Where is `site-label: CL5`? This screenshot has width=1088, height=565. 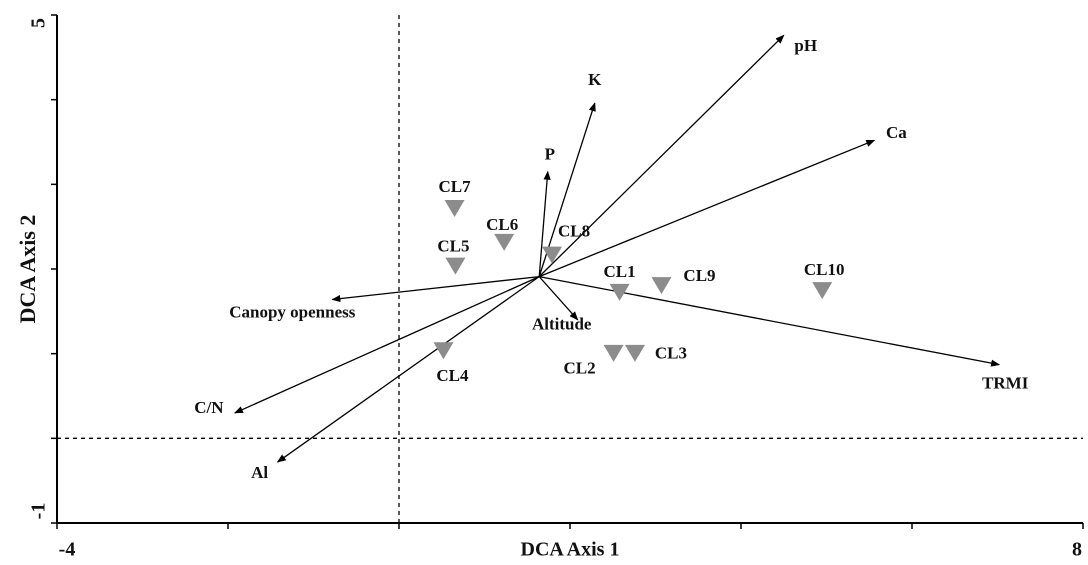
site-label: CL5 is located at coordinates (453, 246).